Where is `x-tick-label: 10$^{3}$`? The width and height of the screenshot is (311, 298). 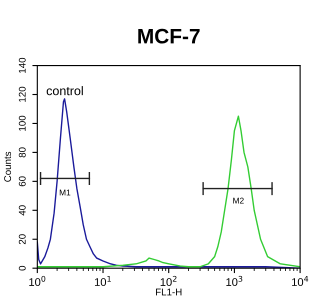 x-tick-label: 10$^{3}$ is located at coordinates (234, 281).